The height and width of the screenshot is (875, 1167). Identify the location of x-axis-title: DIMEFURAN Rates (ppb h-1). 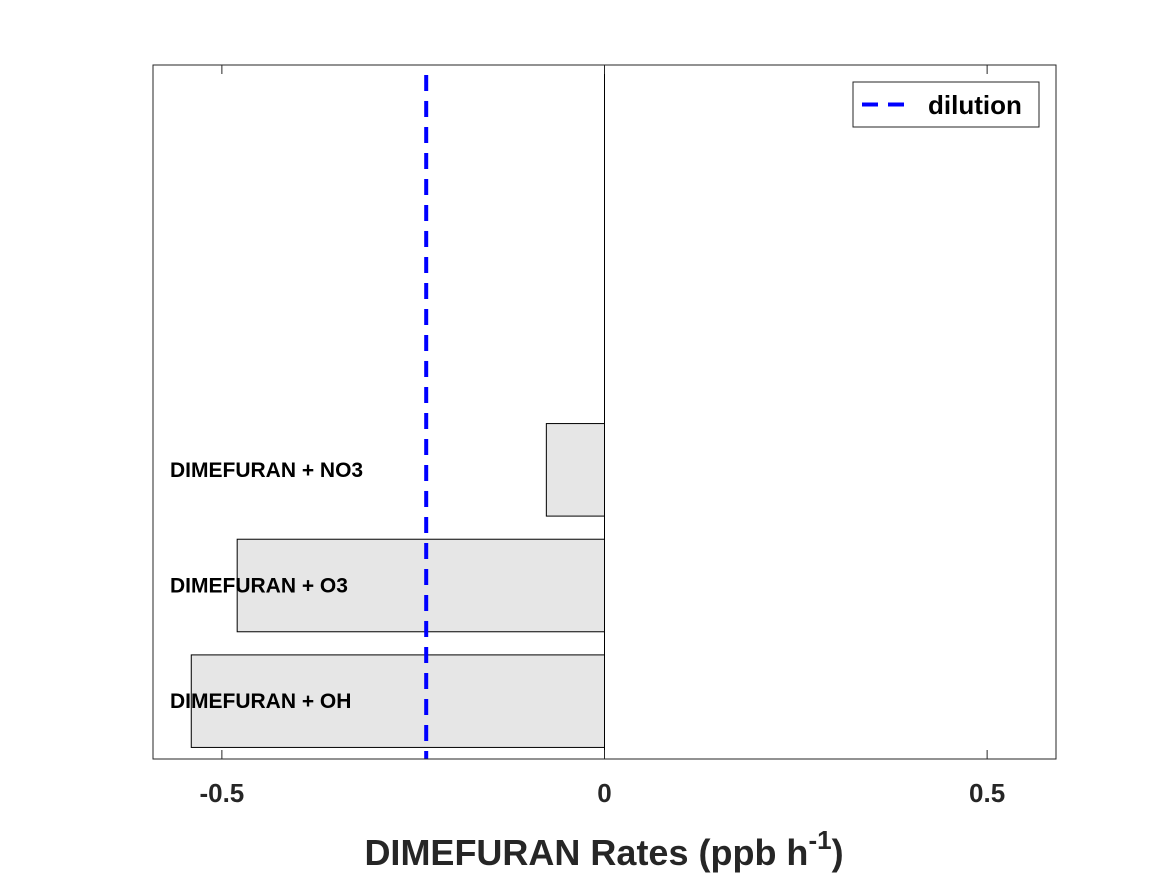
(603, 849).